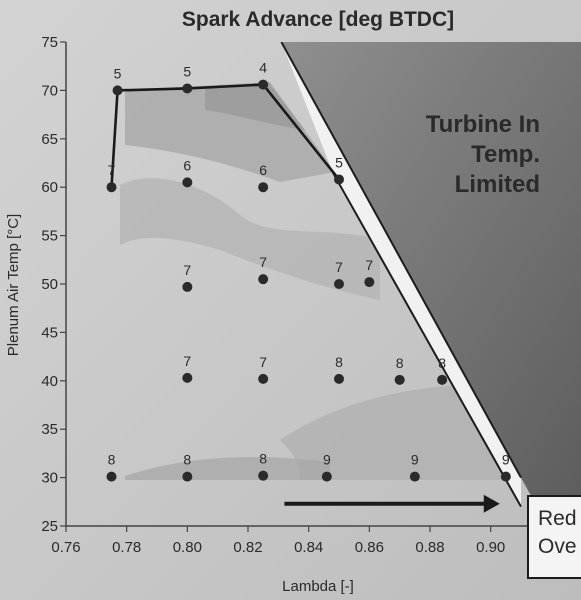 This screenshot has height=600, width=581. What do you see at coordinates (49, 381) in the screenshot?
I see `y-tick-label: 40` at bounding box center [49, 381].